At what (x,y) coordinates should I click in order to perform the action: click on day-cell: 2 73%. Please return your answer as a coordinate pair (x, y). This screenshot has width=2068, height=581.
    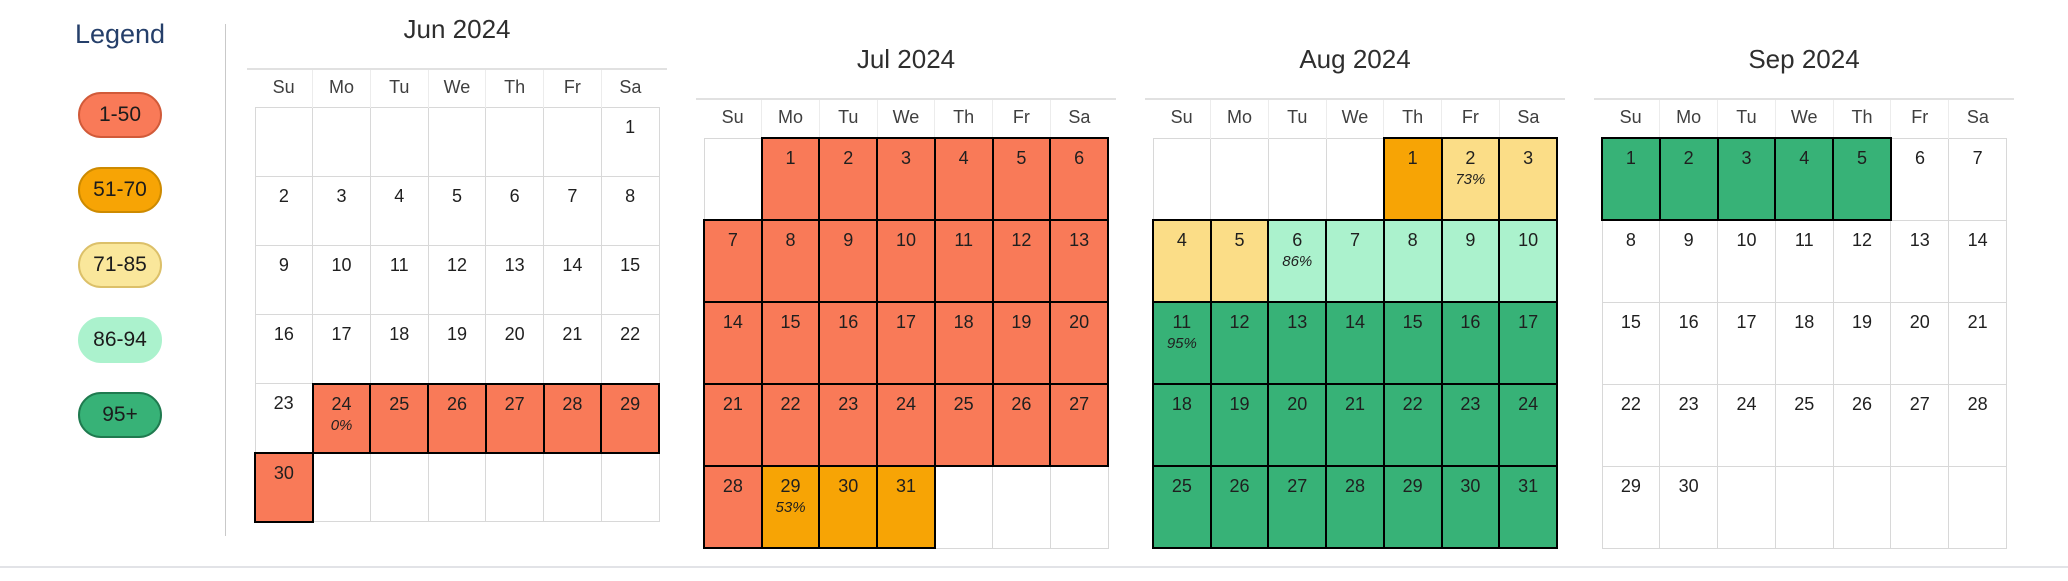
    Looking at the image, I should click on (1470, 179).